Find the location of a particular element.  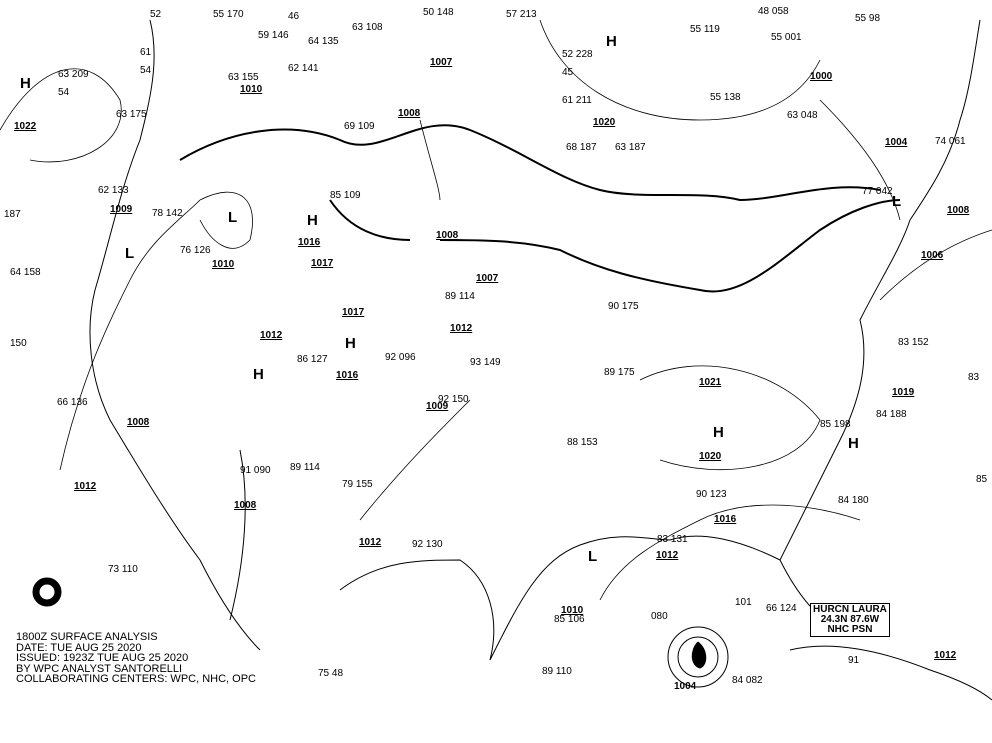

hurricane-pressure: 1004 is located at coordinates (685, 686).